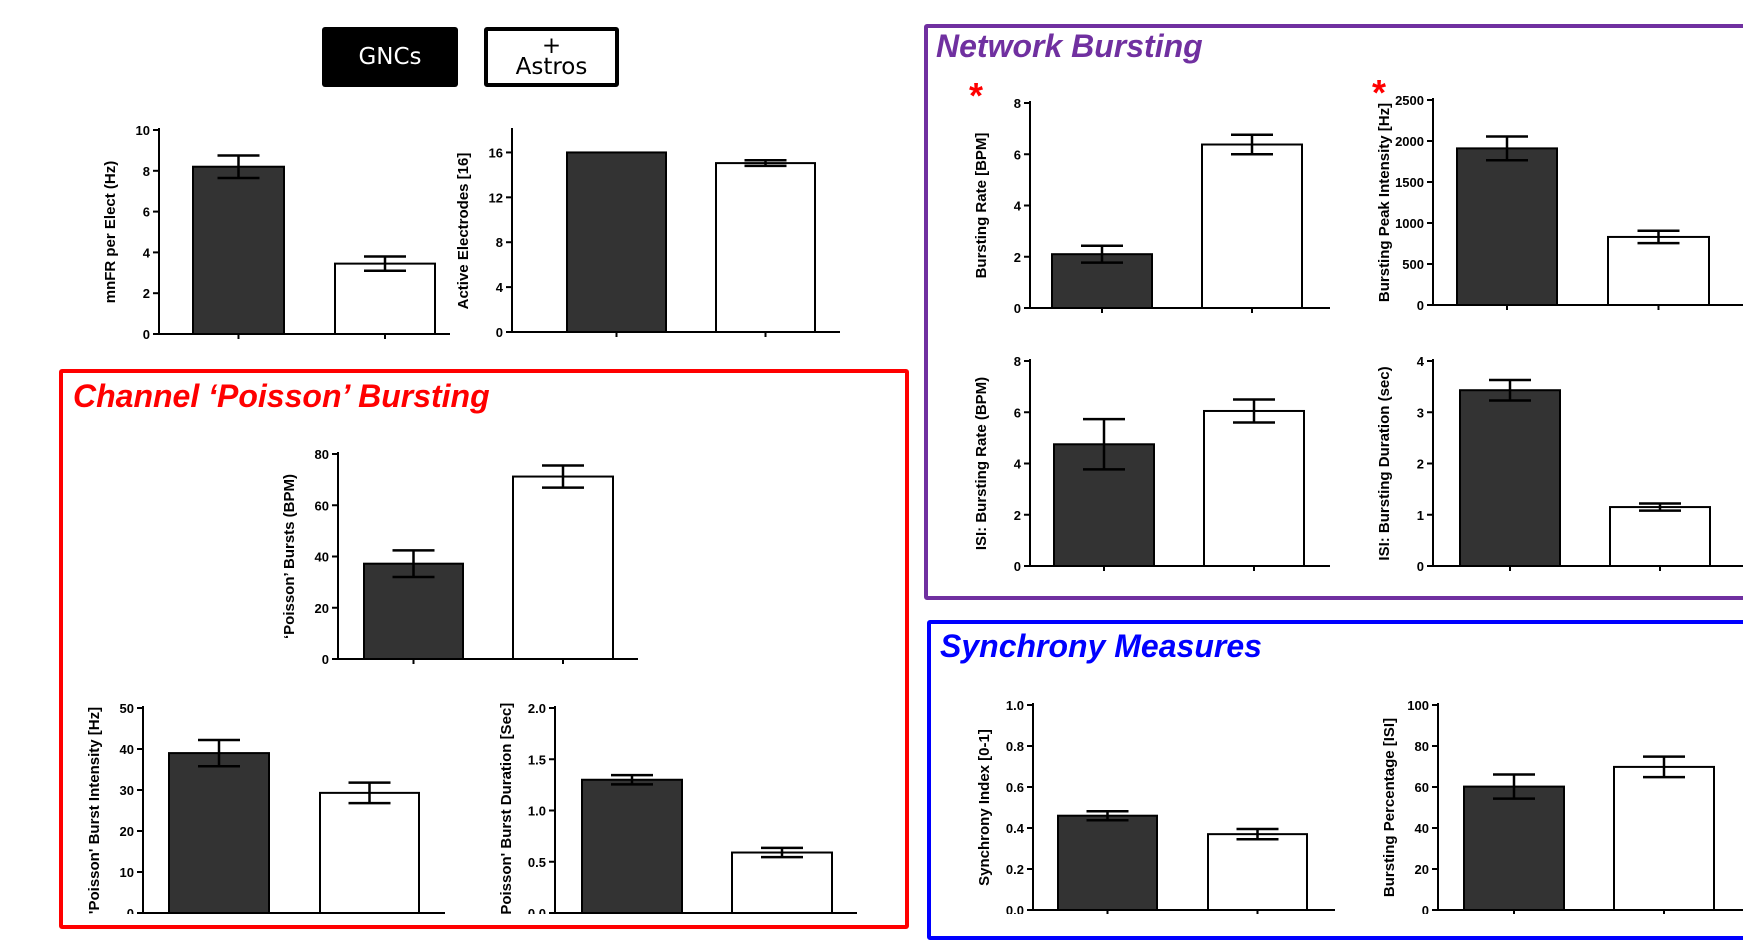 The width and height of the screenshot is (1743, 940). Describe the element at coordinates (322, 608) in the screenshot. I see `y-tick-label-poisson_bursts-1: 20` at that location.